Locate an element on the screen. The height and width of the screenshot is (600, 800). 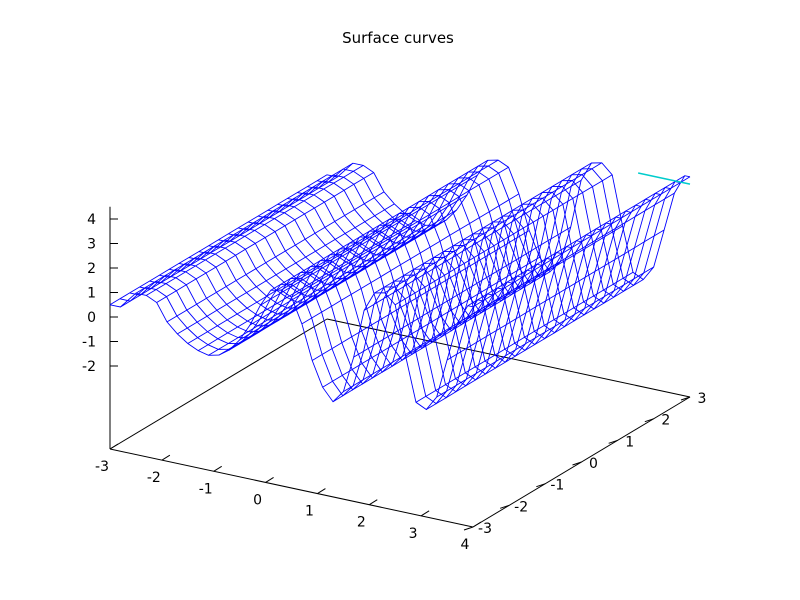
cyan-curve is located at coordinates (664, 178).